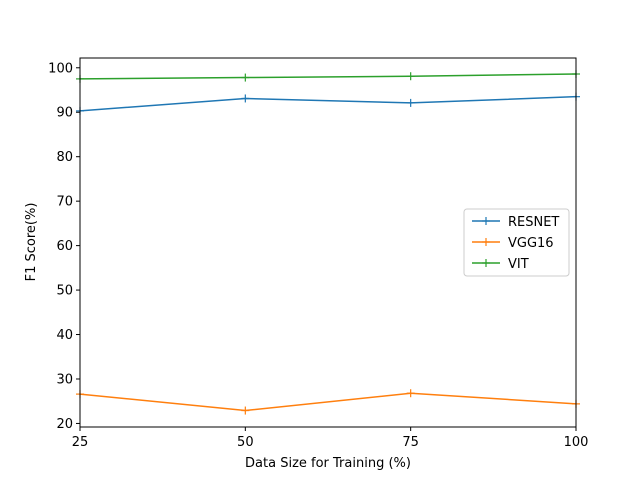 This screenshot has width=640, height=480. I want to click on legend-item-vgg16: VGG16, so click(513, 243).